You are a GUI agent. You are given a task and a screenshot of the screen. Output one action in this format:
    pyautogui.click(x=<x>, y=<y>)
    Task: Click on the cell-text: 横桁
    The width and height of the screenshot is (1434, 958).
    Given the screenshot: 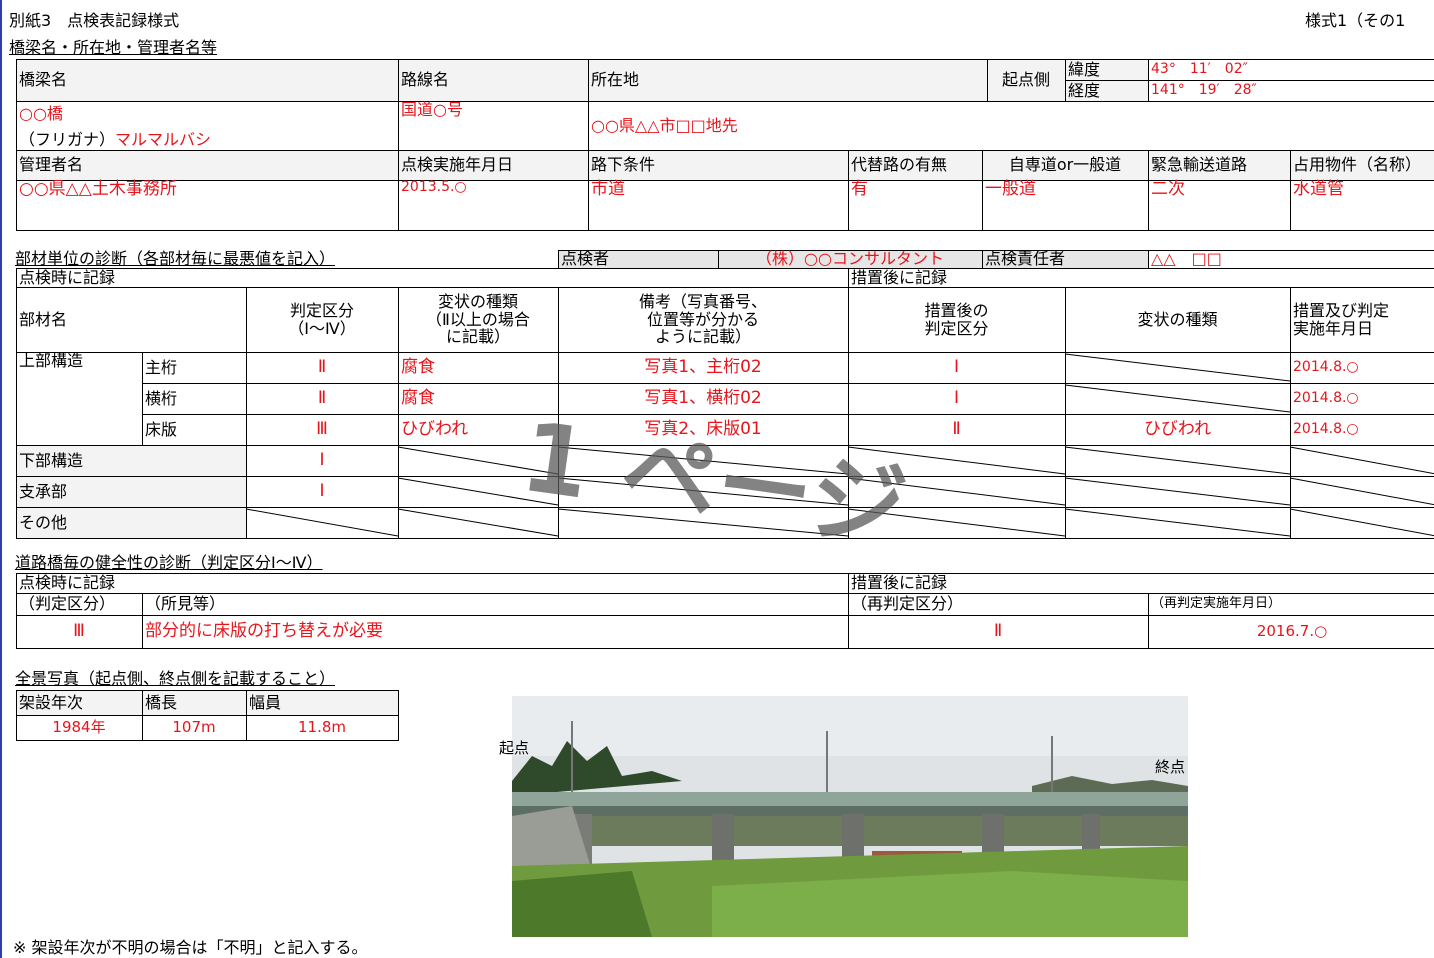 What is the action you would take?
    pyautogui.click(x=161, y=398)
    